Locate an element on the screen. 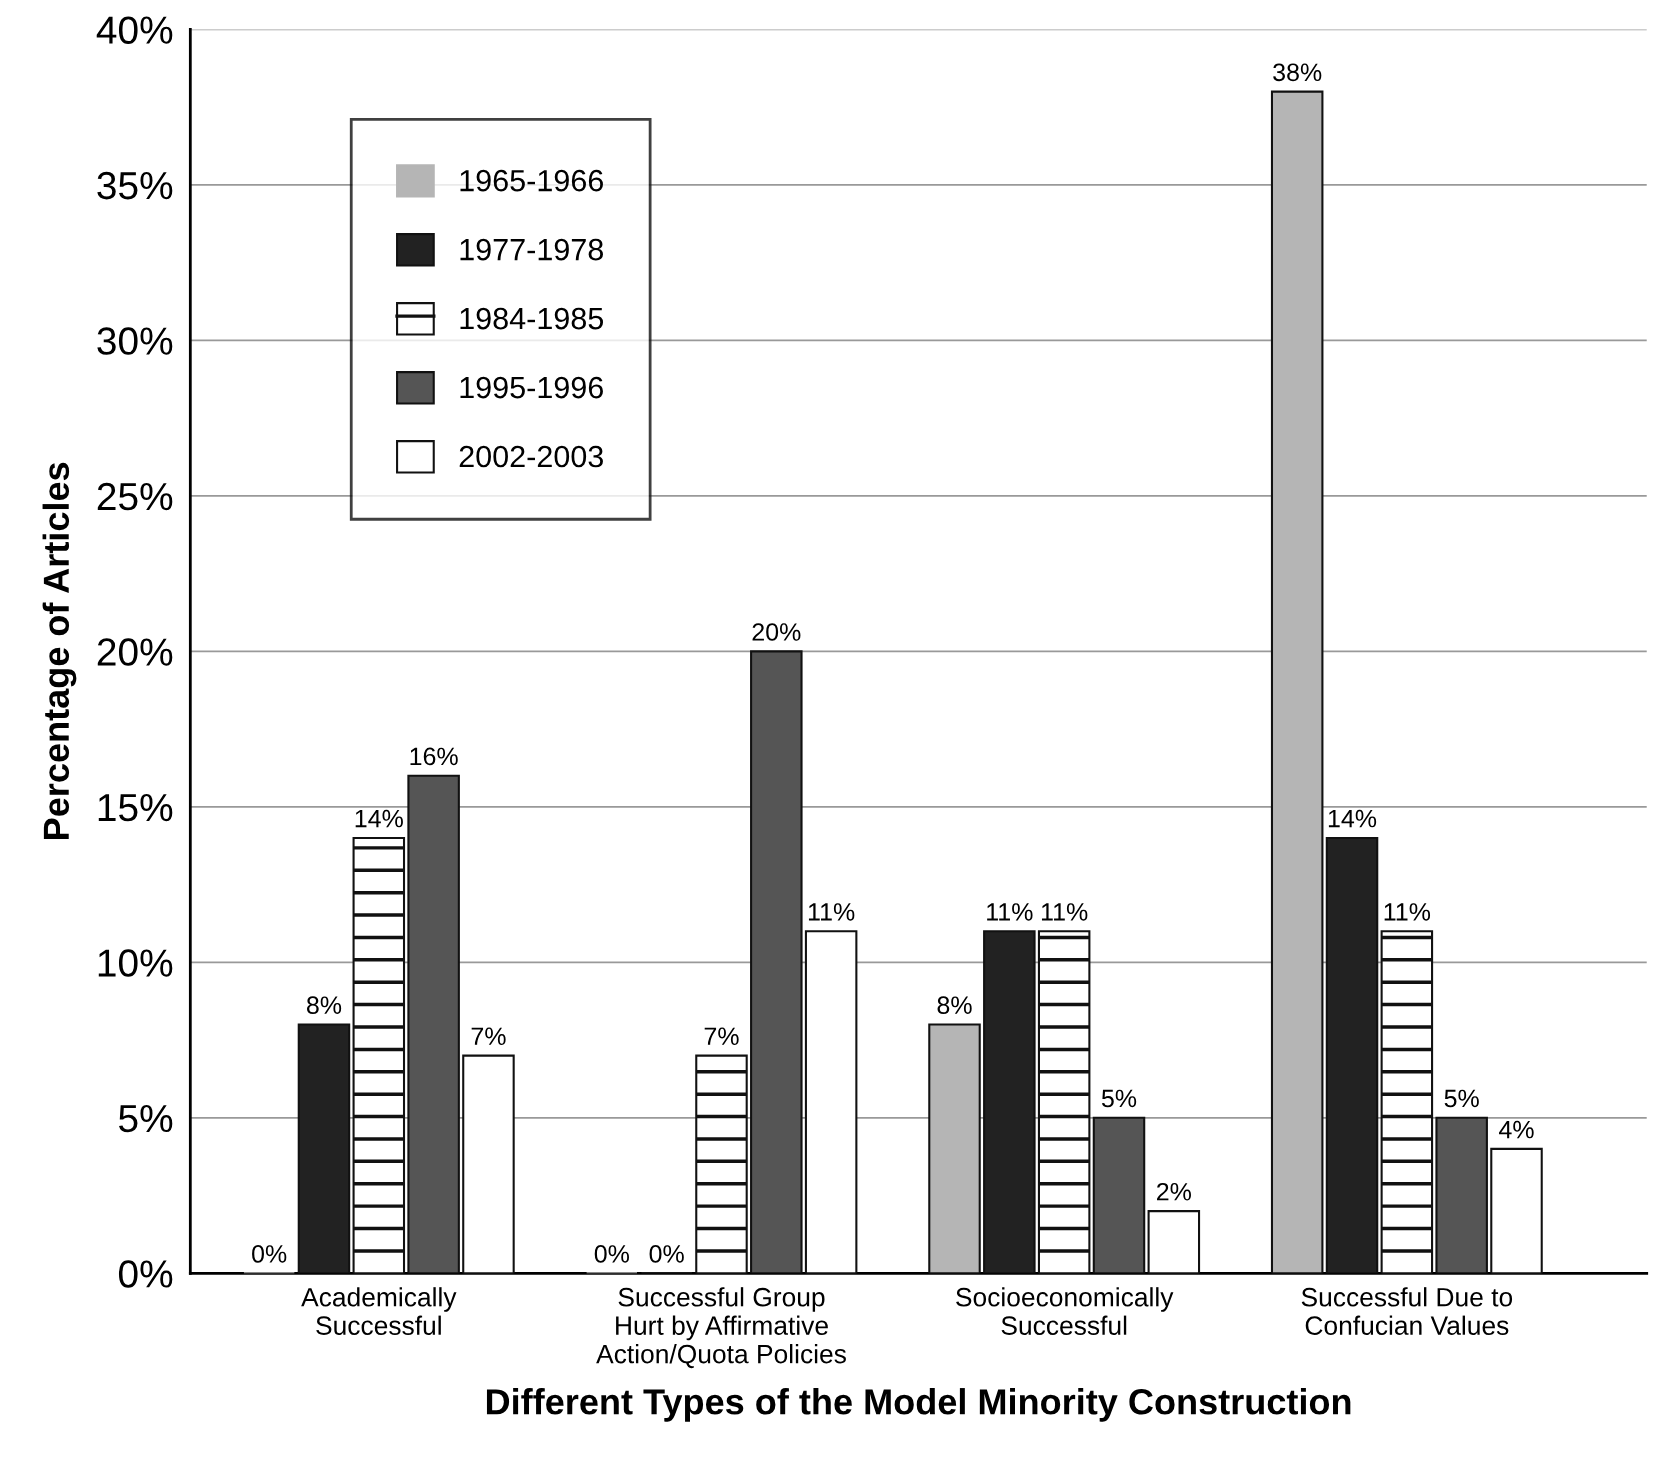 This screenshot has height=1472, width=1655. y-tick-label: 20% is located at coordinates (135, 652).